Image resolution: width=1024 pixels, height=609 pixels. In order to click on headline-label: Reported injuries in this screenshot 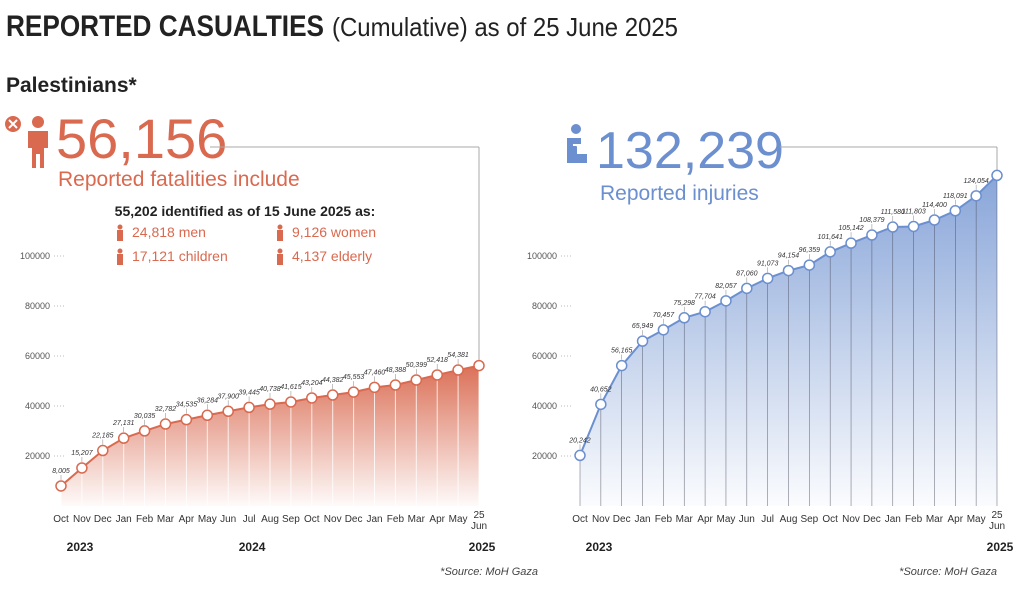, I will do `click(679, 193)`.